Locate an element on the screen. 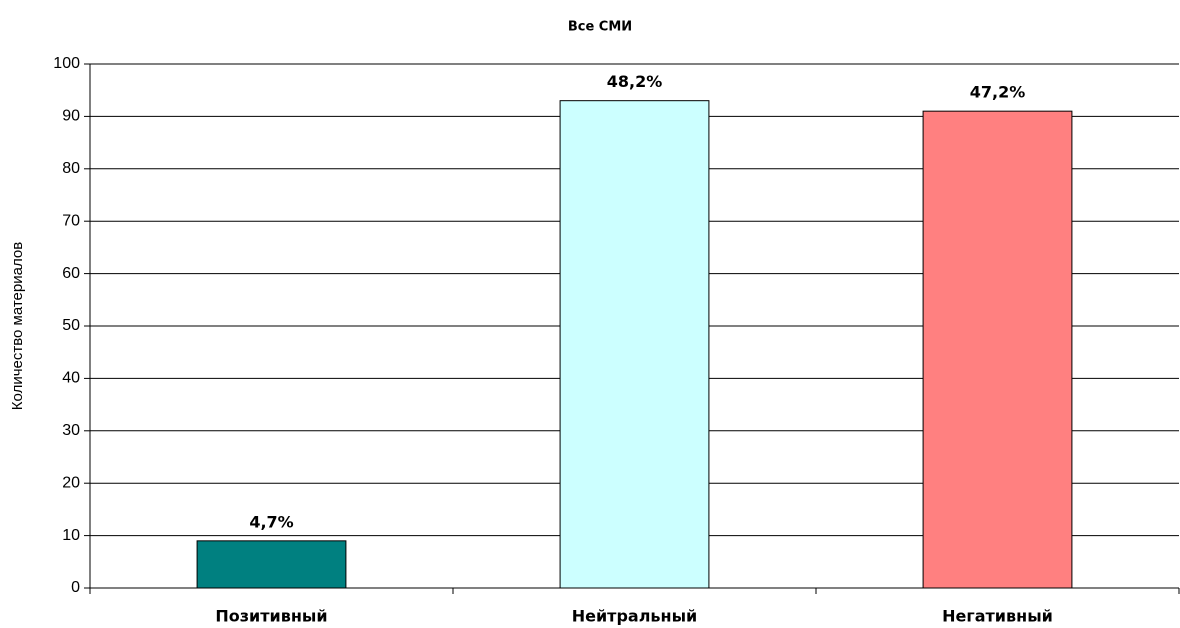  y-tick-label: 30 is located at coordinates (71, 430).